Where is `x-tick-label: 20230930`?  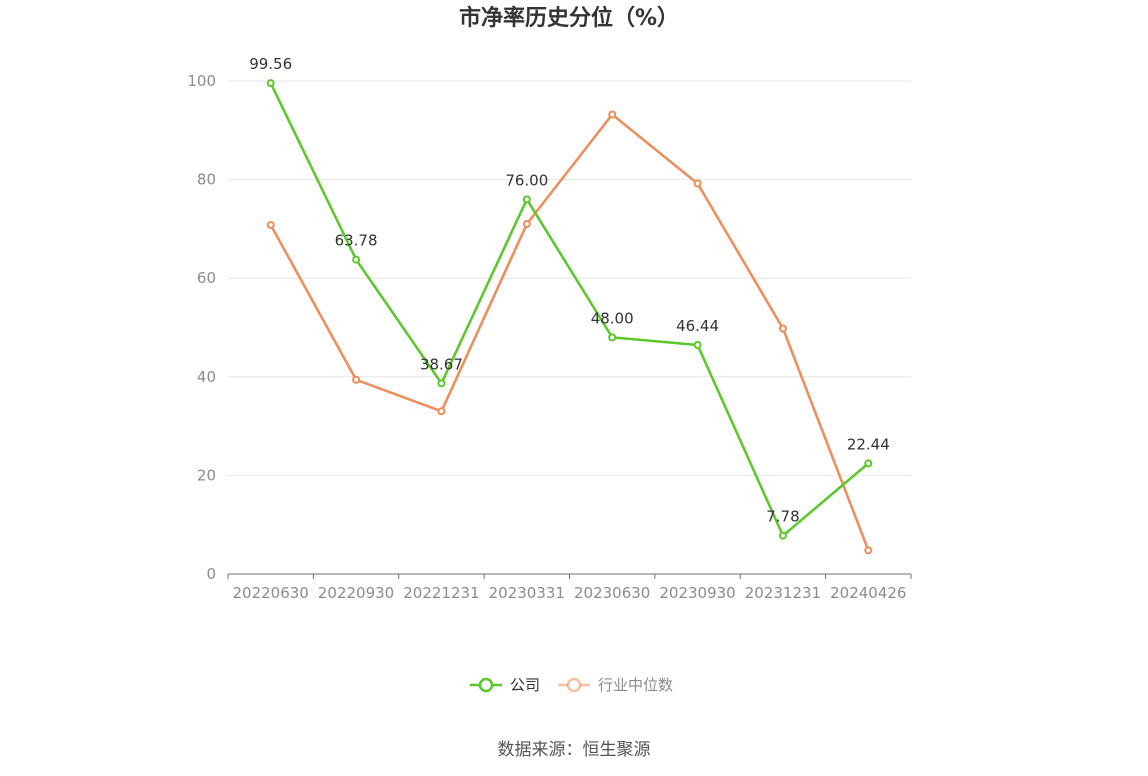
x-tick-label: 20230930 is located at coordinates (697, 593).